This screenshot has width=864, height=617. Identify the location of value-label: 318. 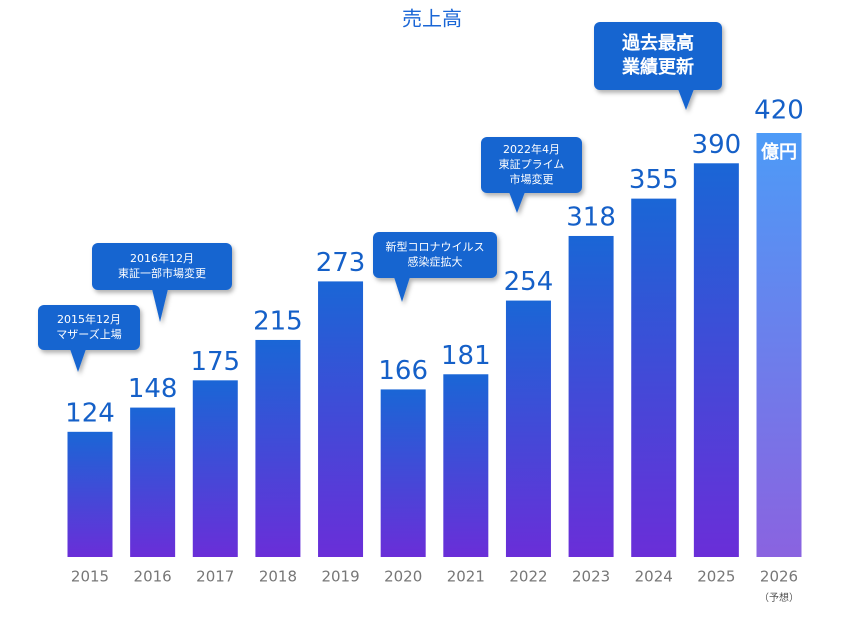
(591, 217).